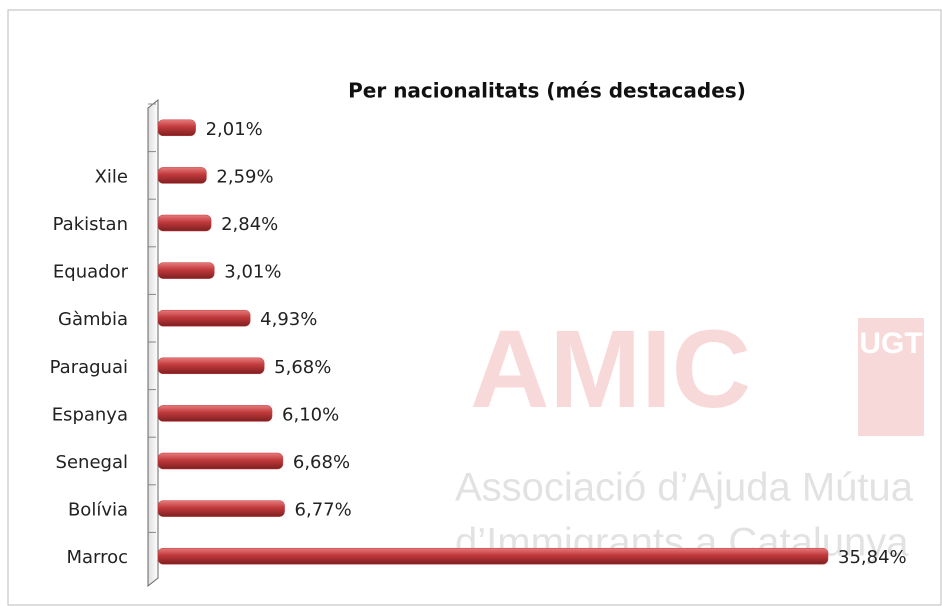 Image resolution: width=942 pixels, height=606 pixels. What do you see at coordinates (321, 462) in the screenshot?
I see `value-label: 6,68%` at bounding box center [321, 462].